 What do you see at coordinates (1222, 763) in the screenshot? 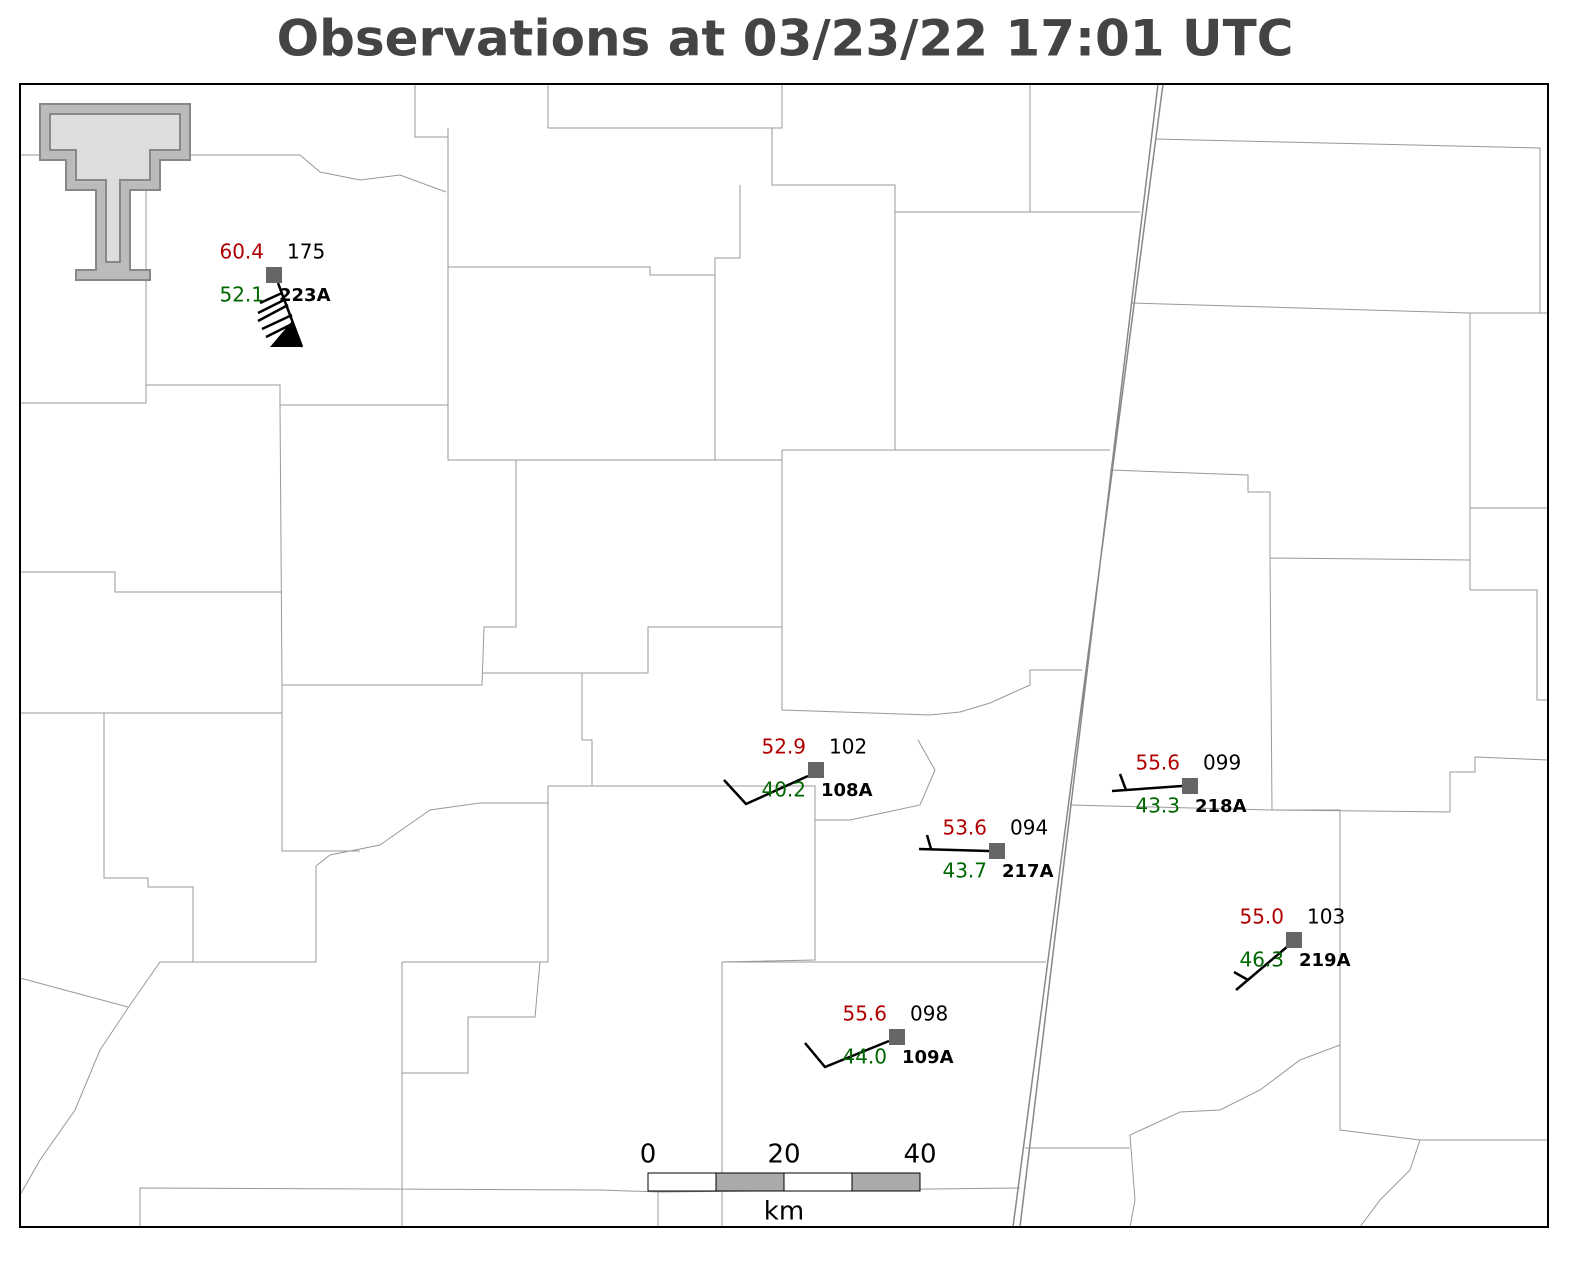
I see `pressure: 099` at bounding box center [1222, 763].